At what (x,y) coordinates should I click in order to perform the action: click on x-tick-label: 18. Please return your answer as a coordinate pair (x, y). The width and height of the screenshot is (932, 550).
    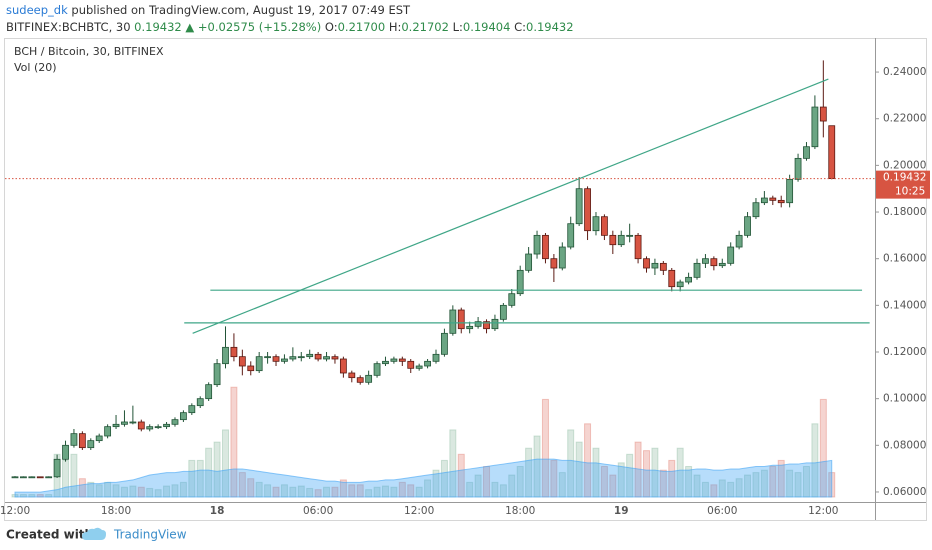
    Looking at the image, I should click on (217, 511).